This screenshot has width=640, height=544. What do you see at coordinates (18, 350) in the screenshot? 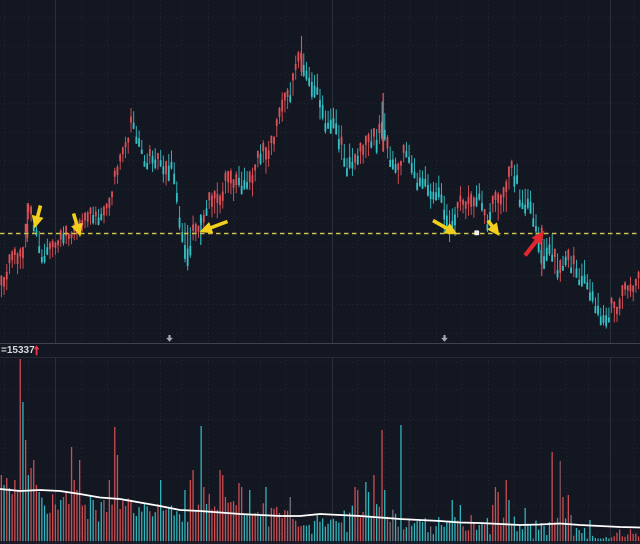
I see `svg-text: =15337` at bounding box center [18, 350].